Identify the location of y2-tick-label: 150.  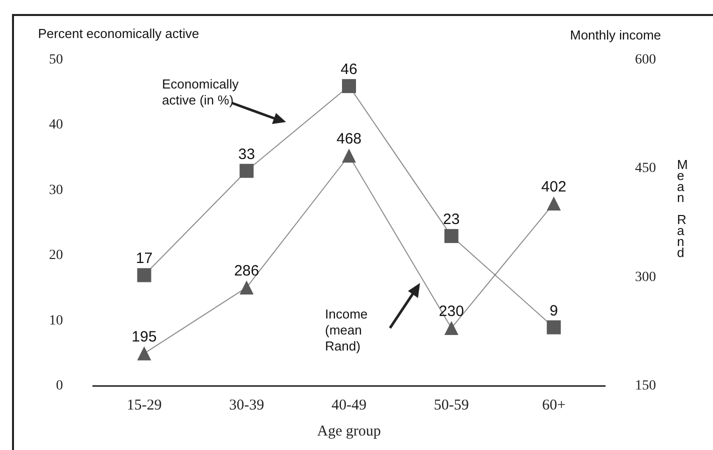
(645, 386).